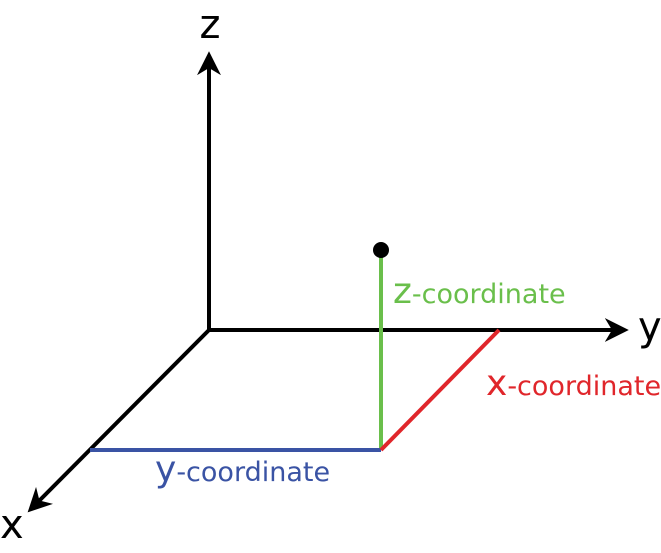  I want to click on x-coordinate-label: x-coordinate, so click(573, 383).